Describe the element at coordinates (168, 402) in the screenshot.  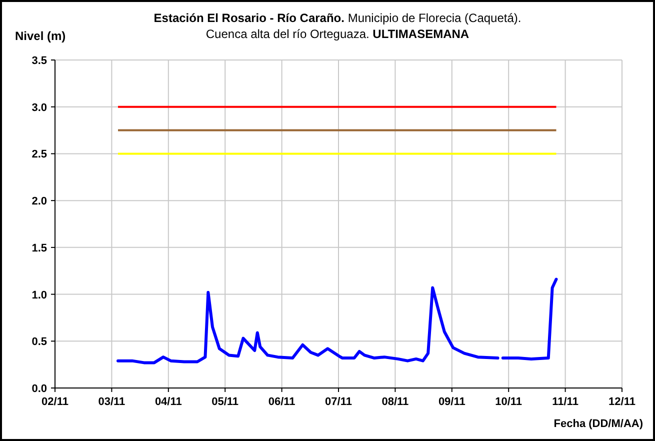
I see `x-tick-label: 04/11` at that location.